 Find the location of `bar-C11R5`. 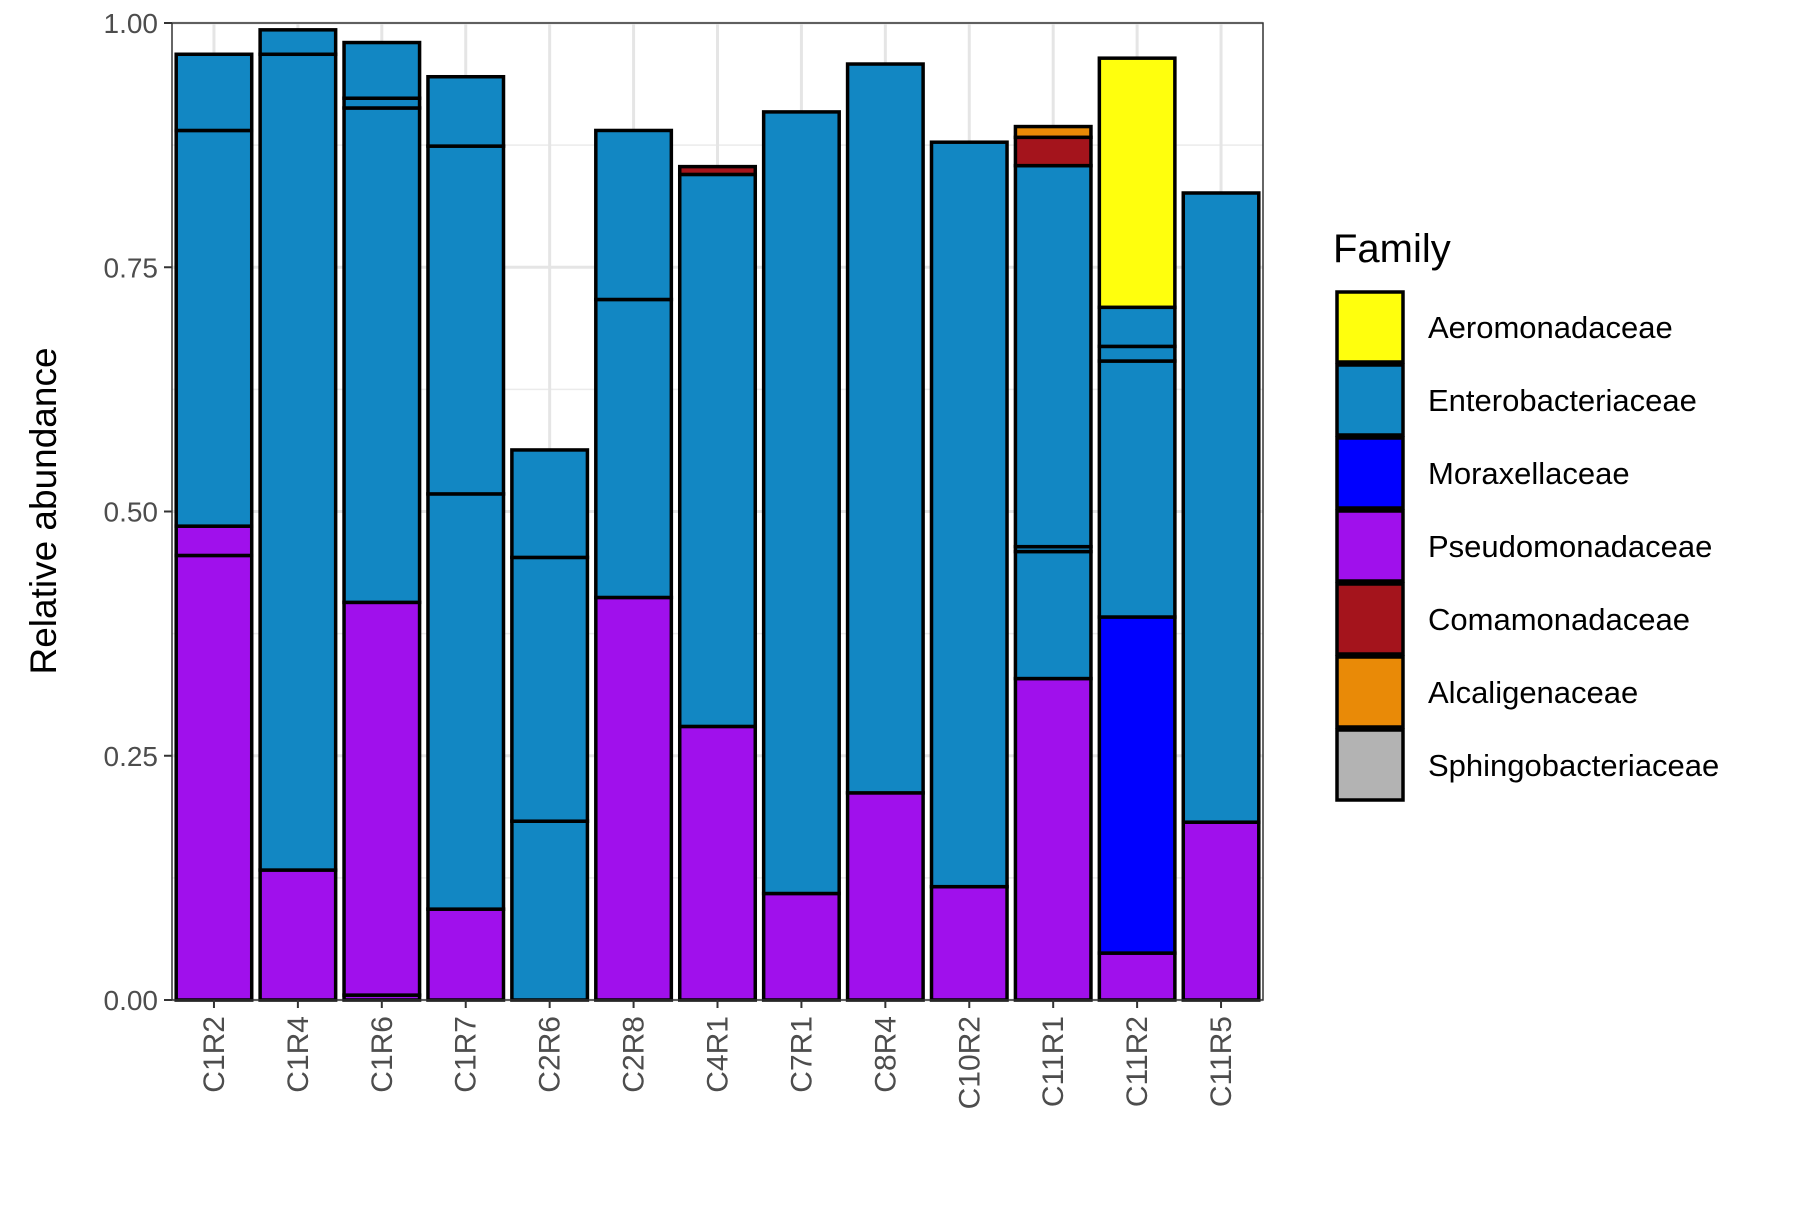

bar-C11R5 is located at coordinates (1221, 596).